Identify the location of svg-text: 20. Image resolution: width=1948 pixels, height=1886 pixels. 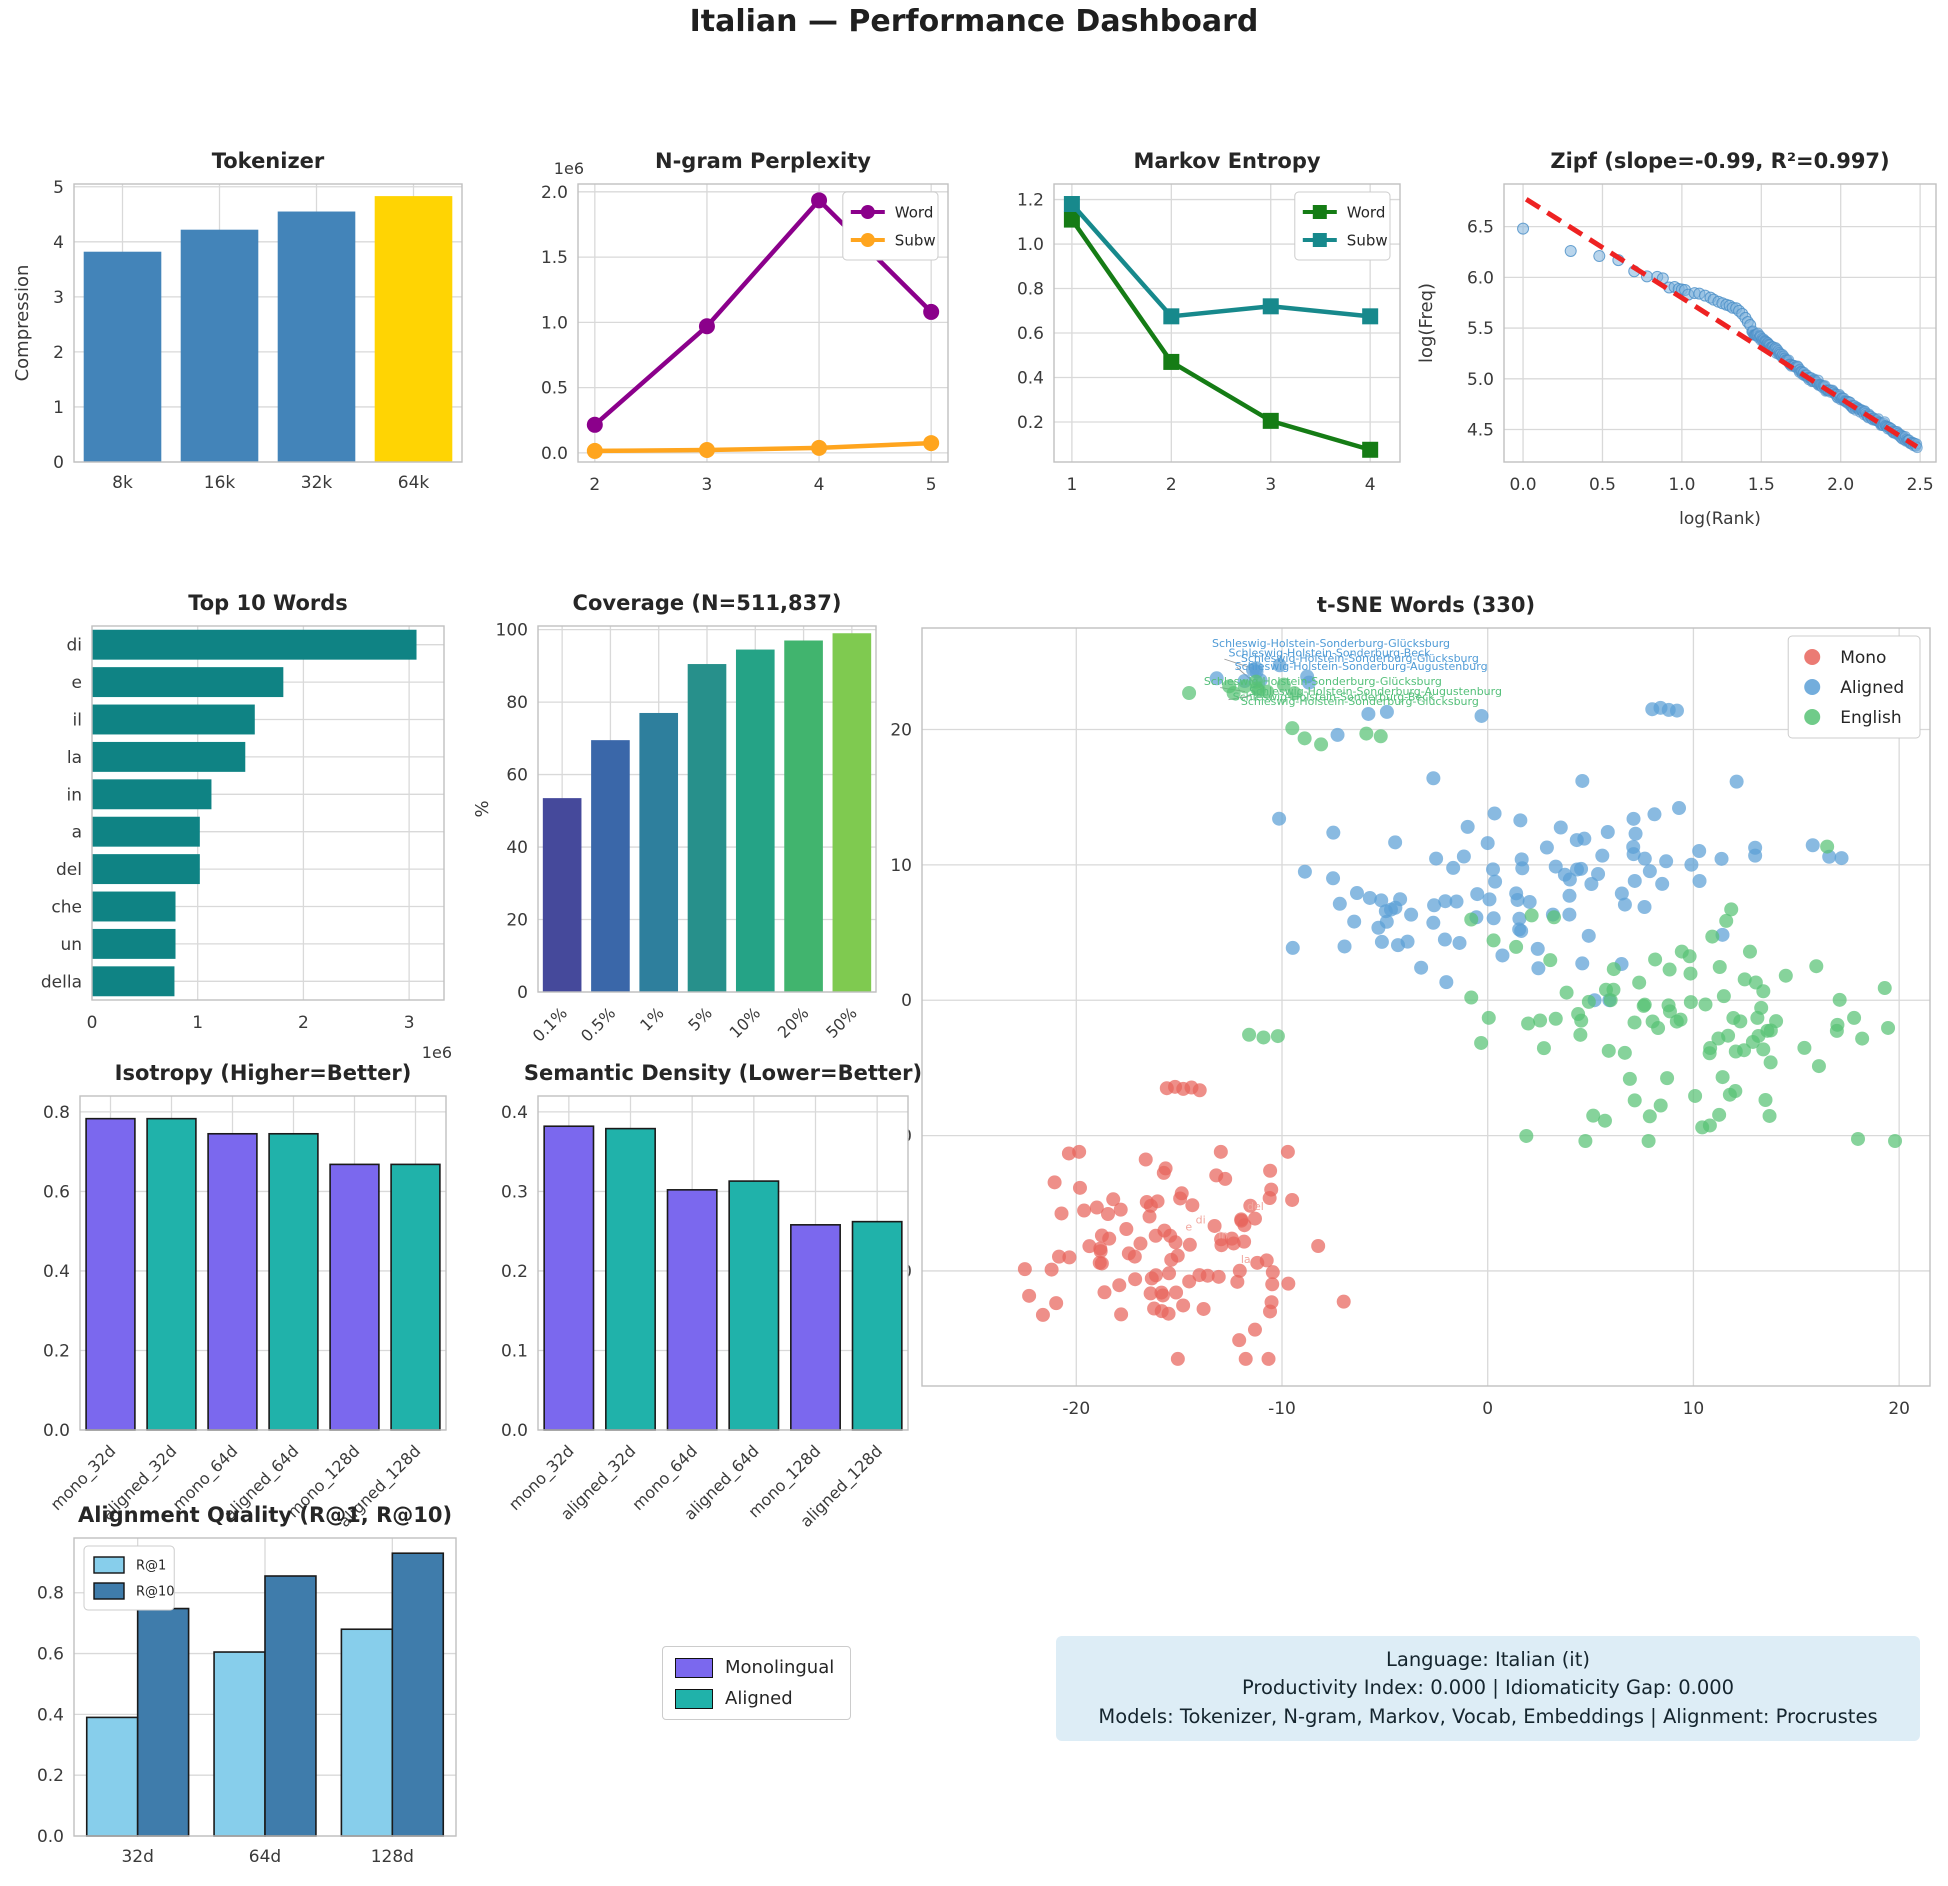
(1899, 1409).